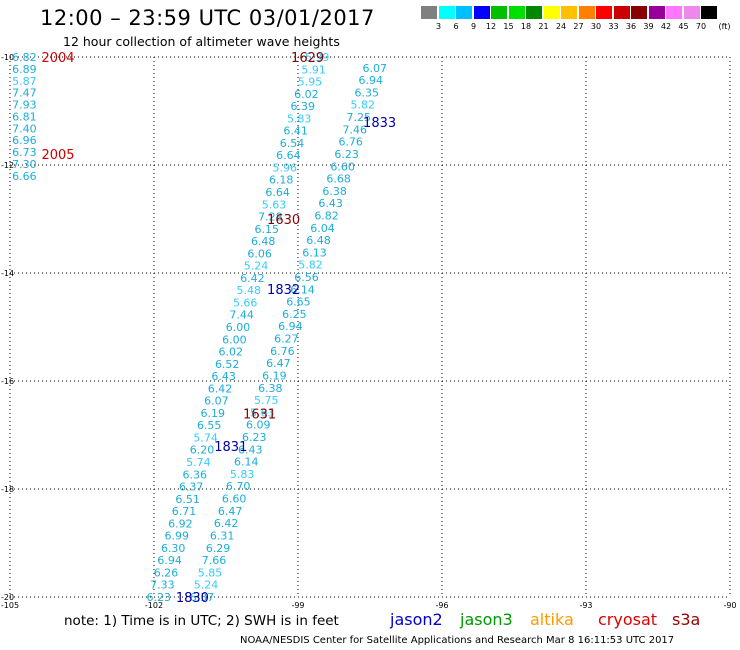 Image resolution: width=740 pixels, height=650 pixels. What do you see at coordinates (585, 605) in the screenshot?
I see `lon-tick-label: -93` at bounding box center [585, 605].